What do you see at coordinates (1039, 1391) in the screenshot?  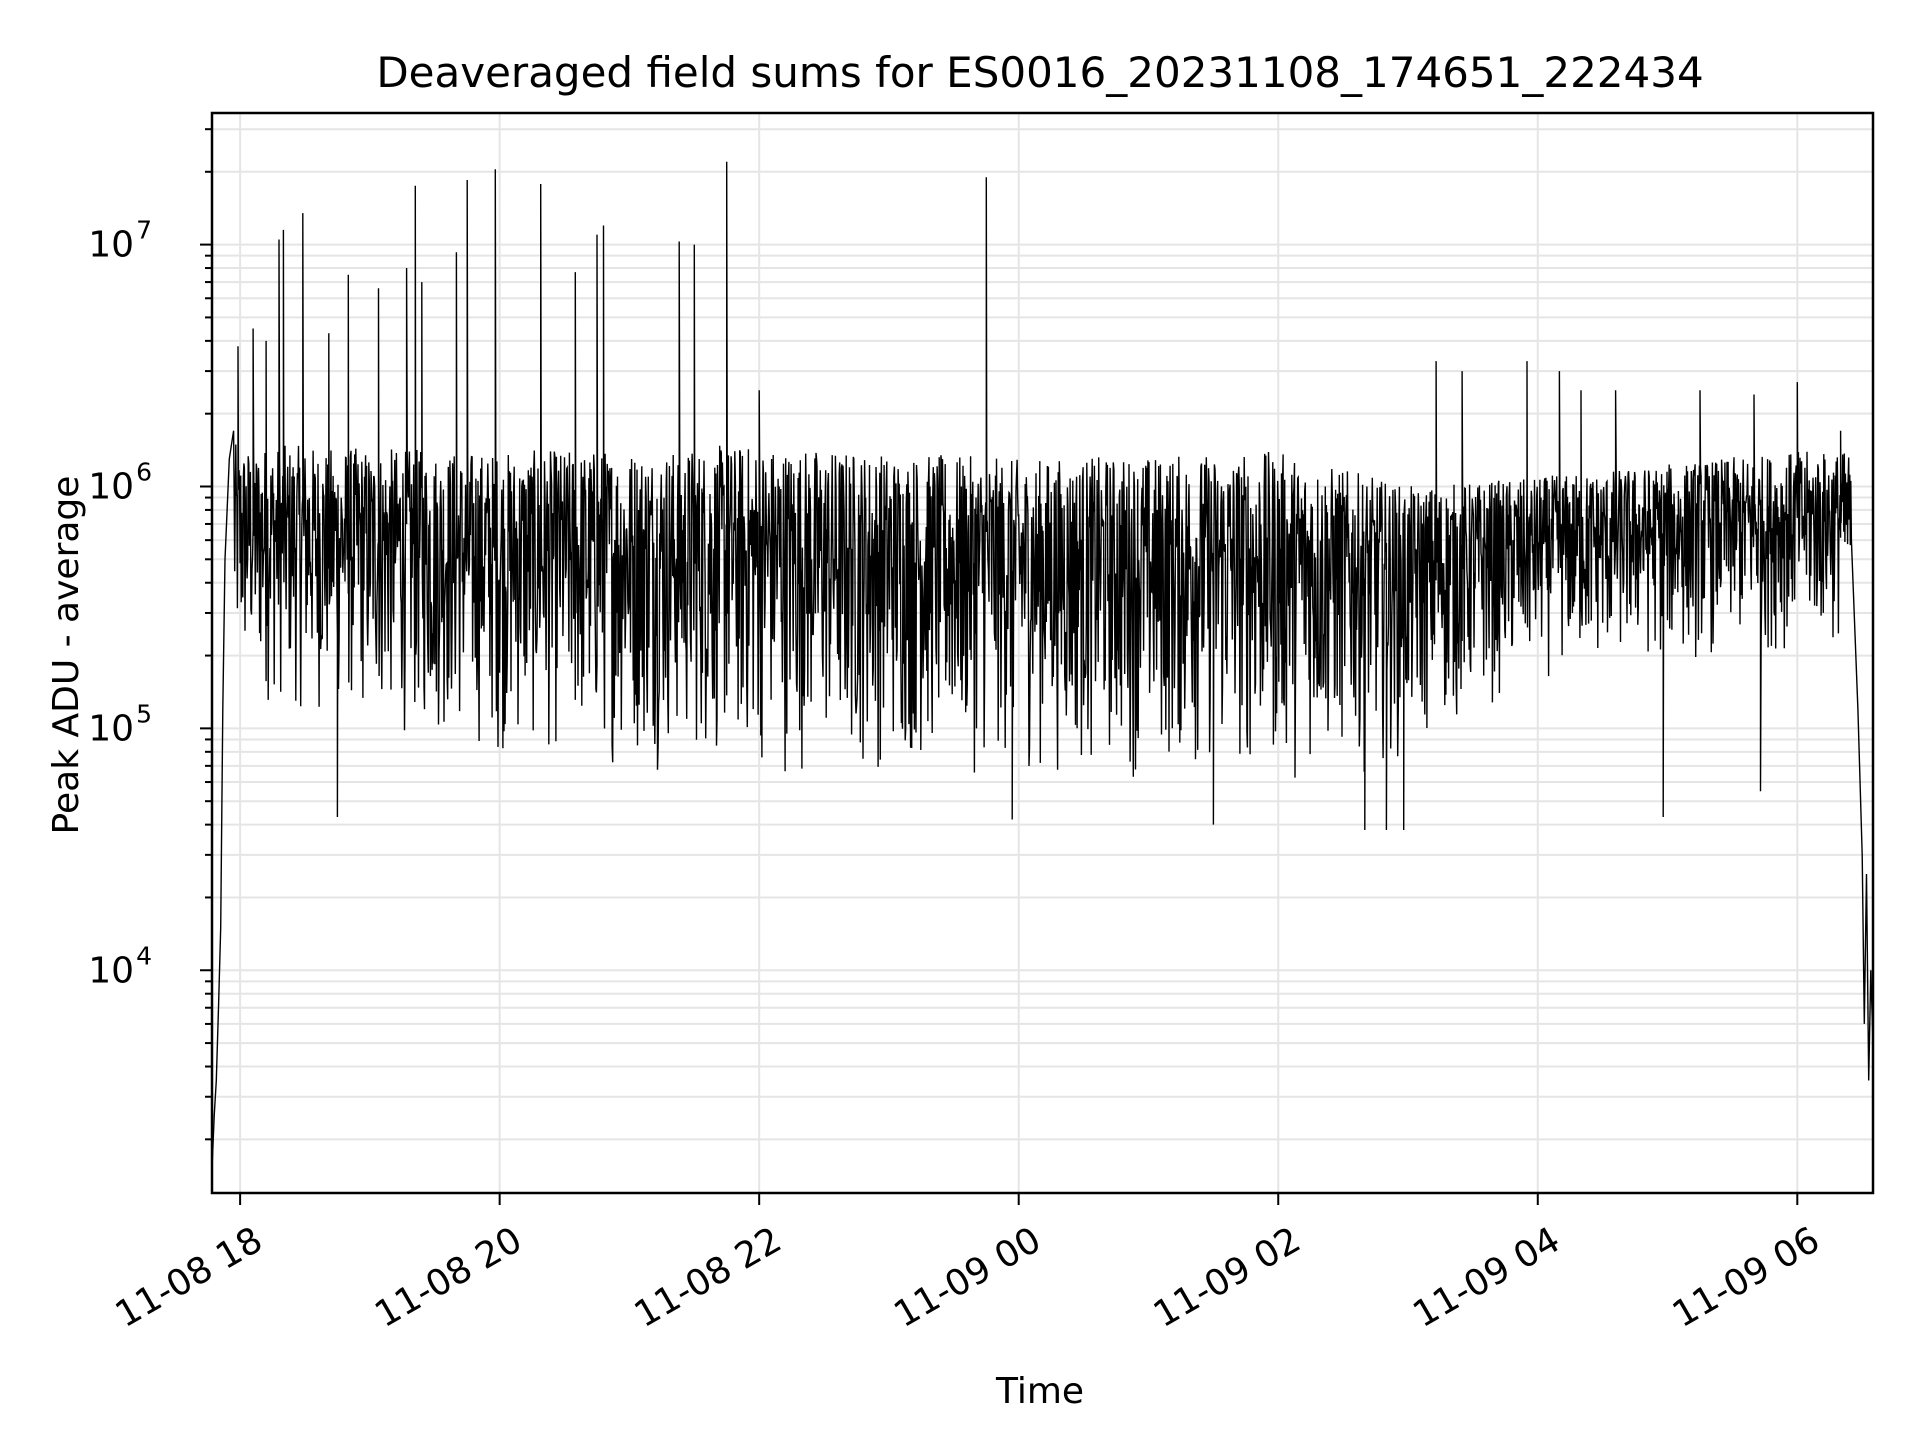 I see `x-axis-label: Time` at bounding box center [1039, 1391].